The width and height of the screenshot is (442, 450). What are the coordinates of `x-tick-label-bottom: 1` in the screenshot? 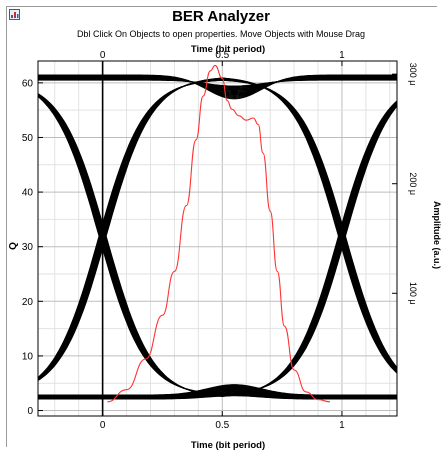 It's located at (342, 425).